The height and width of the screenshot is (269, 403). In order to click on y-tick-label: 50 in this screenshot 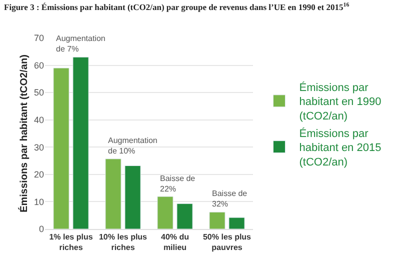, I will do `click(39, 93)`.